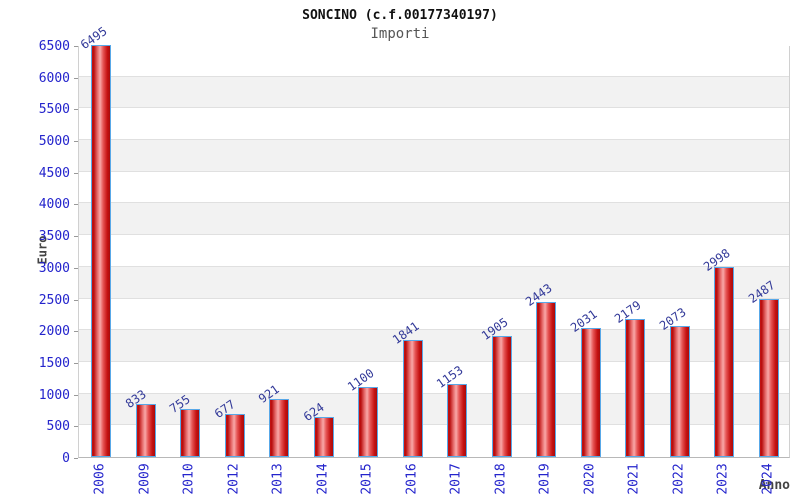 The height and width of the screenshot is (500, 800). I want to click on bar-2009, so click(145, 430).